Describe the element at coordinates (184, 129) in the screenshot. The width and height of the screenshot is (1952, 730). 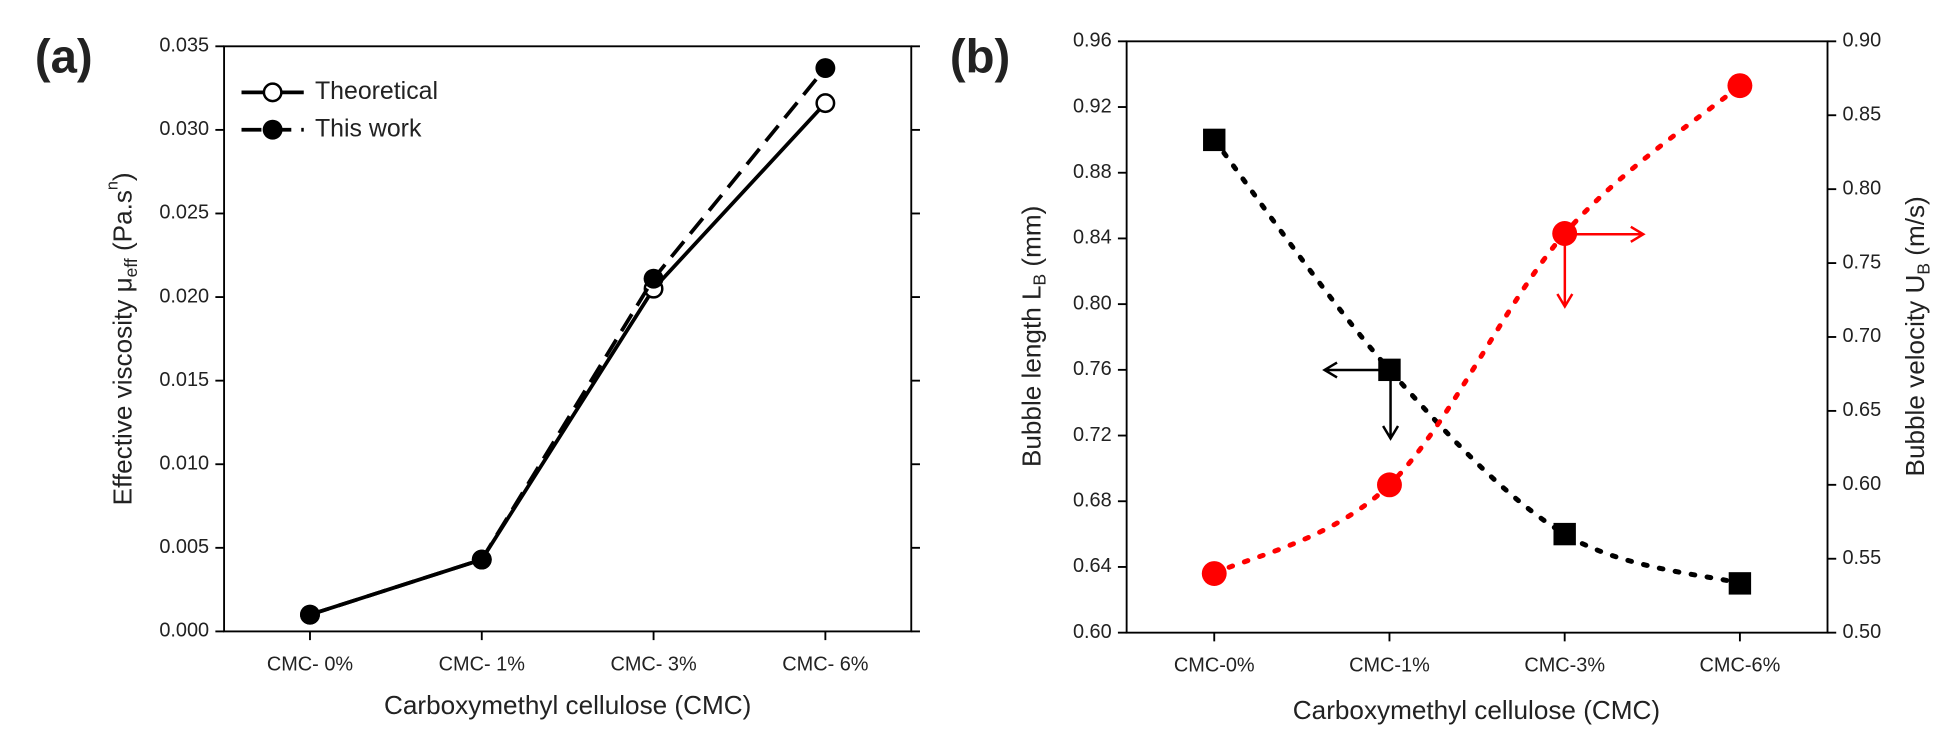
I see `y-tick-label: 0.030` at that location.